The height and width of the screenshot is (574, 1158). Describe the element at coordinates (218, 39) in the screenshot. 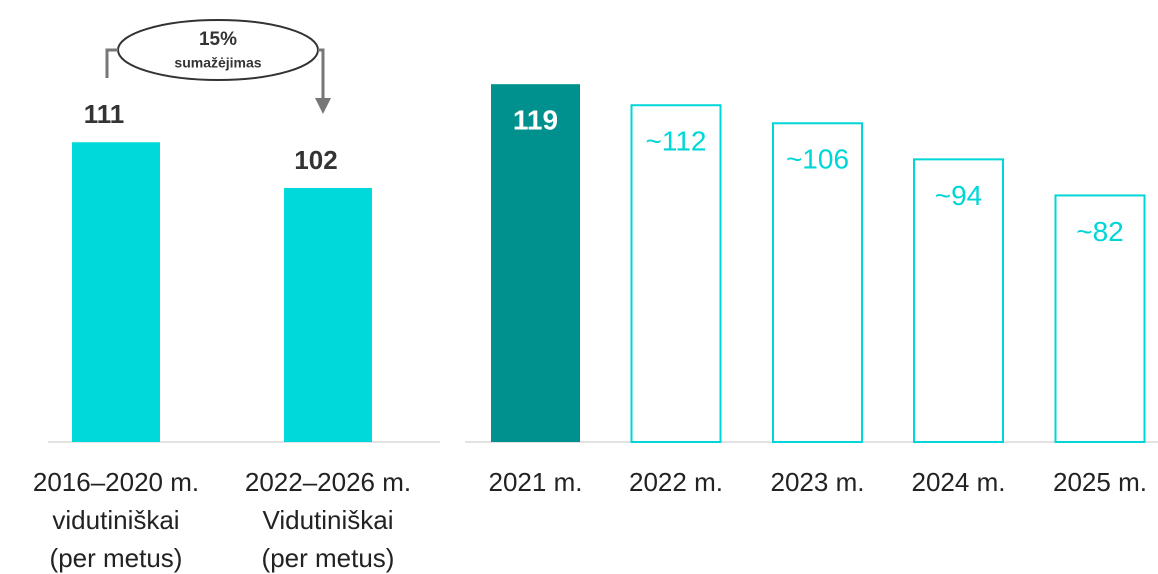

I see `annotation-text: 15%` at that location.